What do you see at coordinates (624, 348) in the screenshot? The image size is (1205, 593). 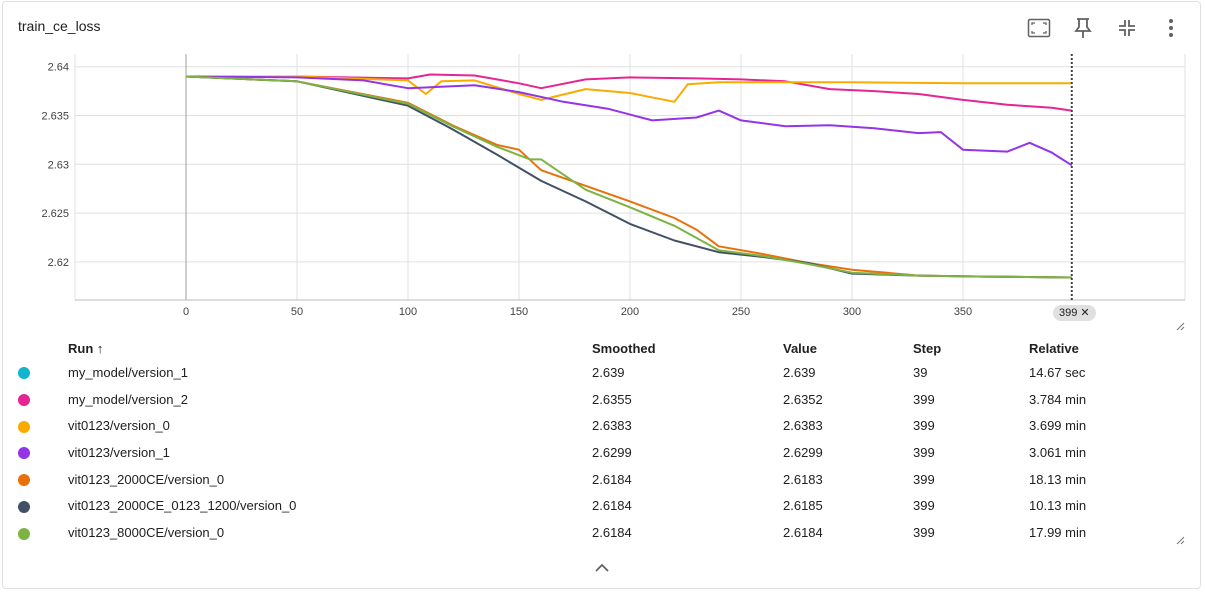 I see `header-smoothed: Smoothed` at bounding box center [624, 348].